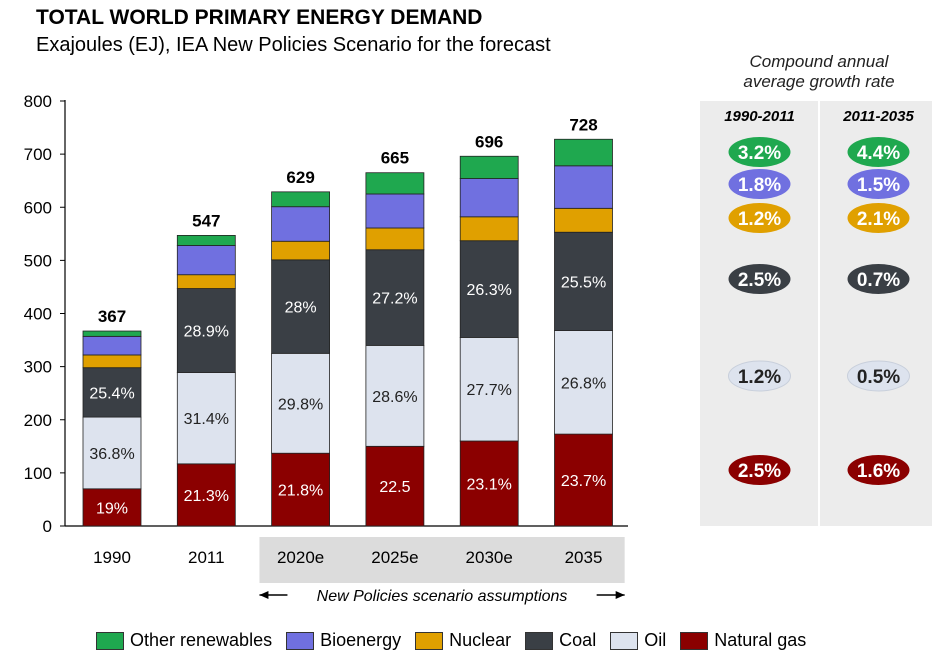  I want to click on legend-item-natural-gas: Natural gas, so click(743, 640).